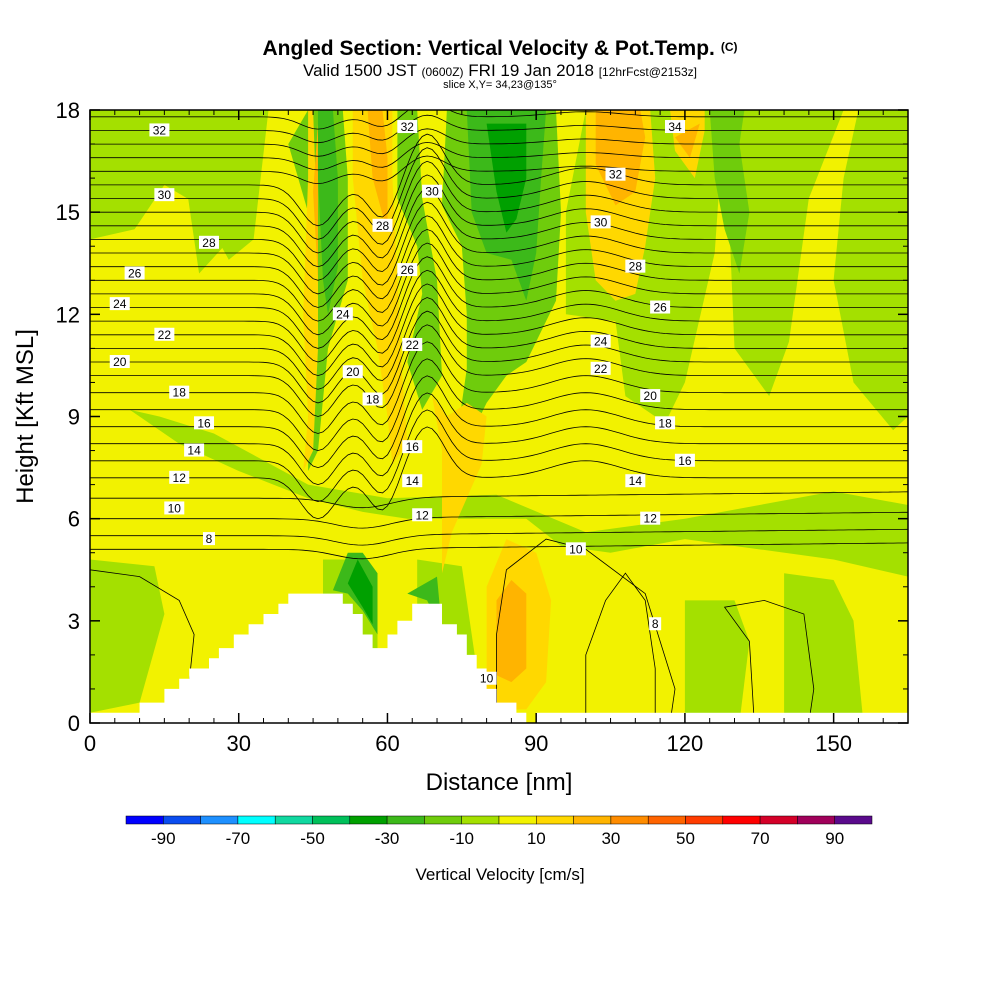 The image size is (1000, 1000). Describe the element at coordinates (387, 838) in the screenshot. I see `colorbar-tick-3: -30` at that location.